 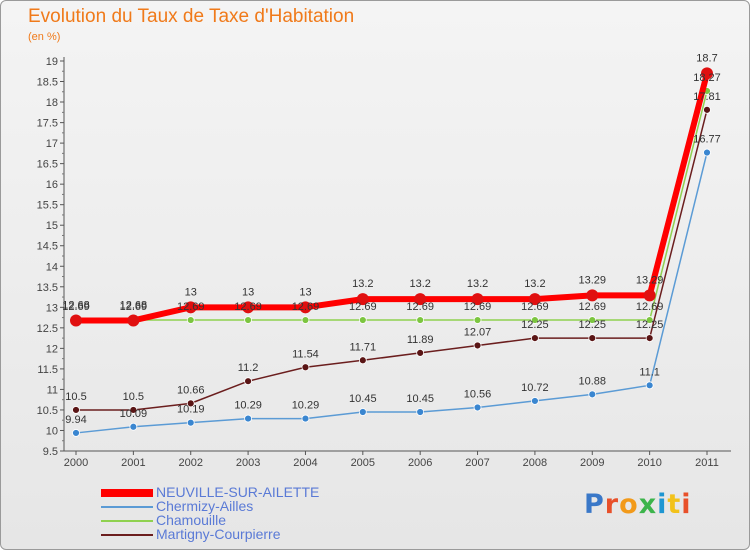 What do you see at coordinates (248, 406) in the screenshot?
I see `data-label: 10.29` at bounding box center [248, 406].